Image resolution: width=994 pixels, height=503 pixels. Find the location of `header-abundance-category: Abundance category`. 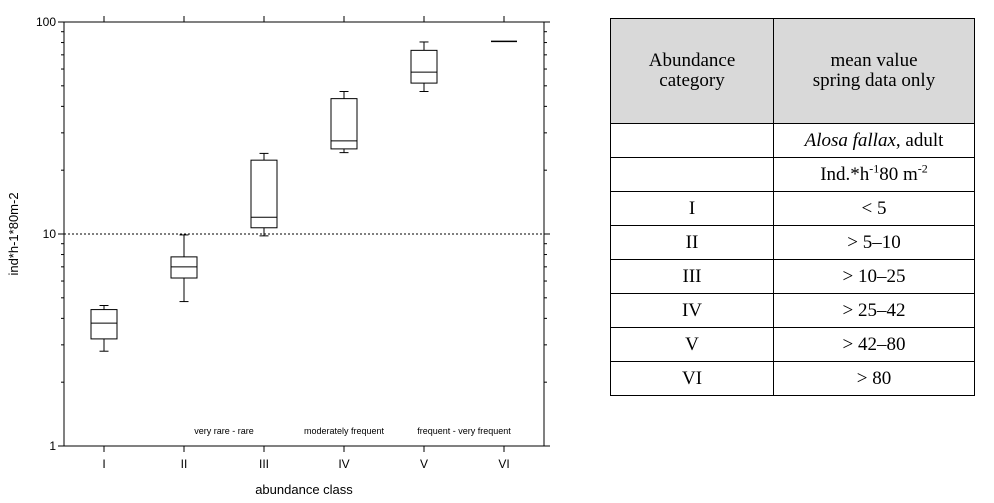

header-abundance-category: Abundance category is located at coordinates (692, 71).